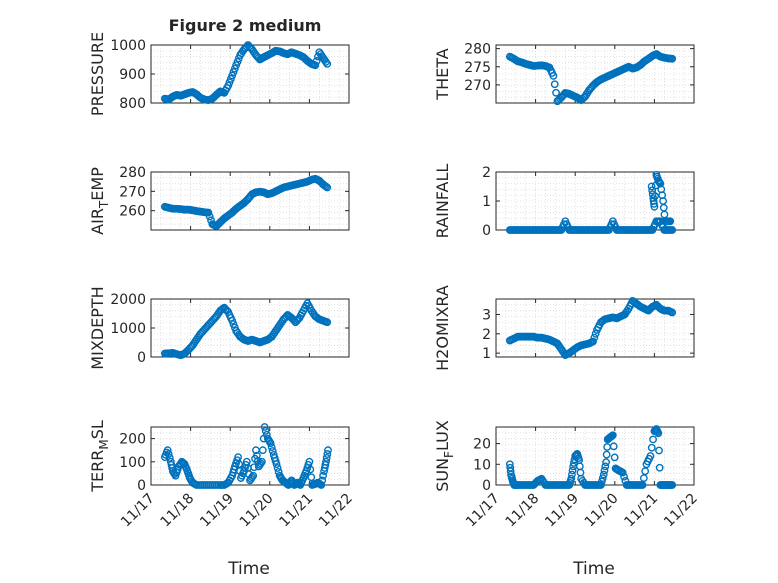 This screenshot has width=778, height=583. Describe the element at coordinates (97, 74) in the screenshot. I see `y-axis-label: PRESSURE` at that location.